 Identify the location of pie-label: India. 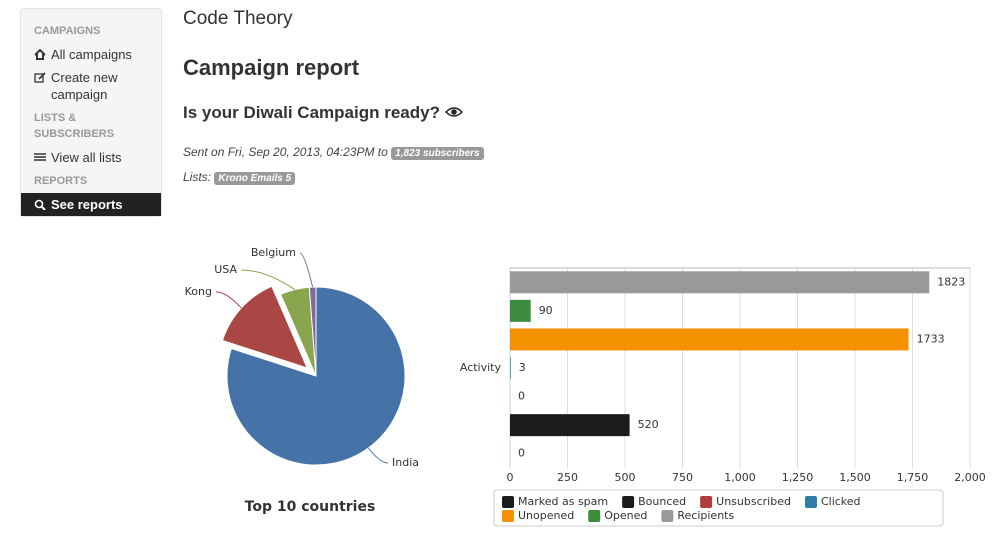
(405, 462).